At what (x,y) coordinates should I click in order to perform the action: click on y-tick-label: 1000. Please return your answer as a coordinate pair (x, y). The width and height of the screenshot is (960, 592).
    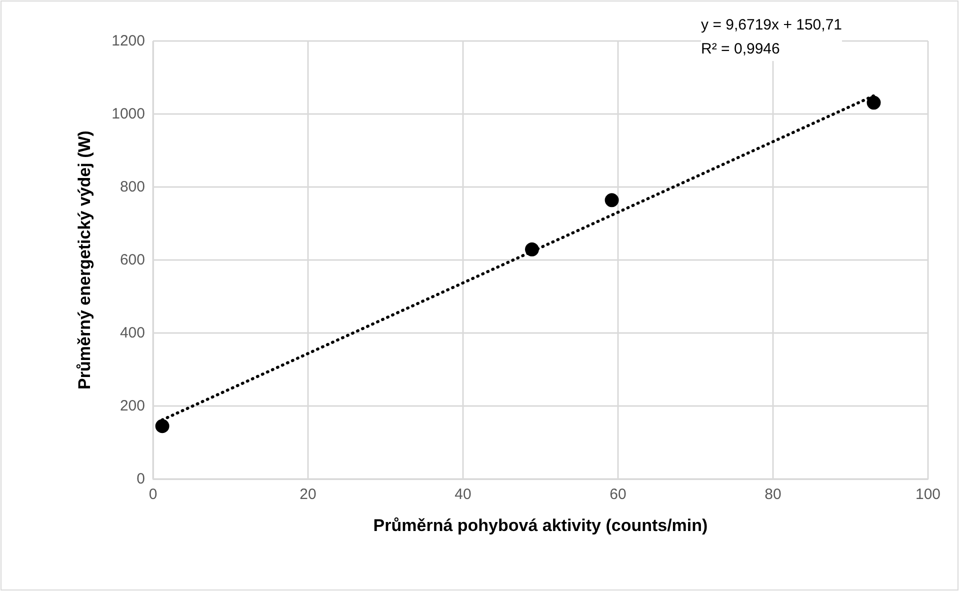
    Looking at the image, I should click on (128, 114).